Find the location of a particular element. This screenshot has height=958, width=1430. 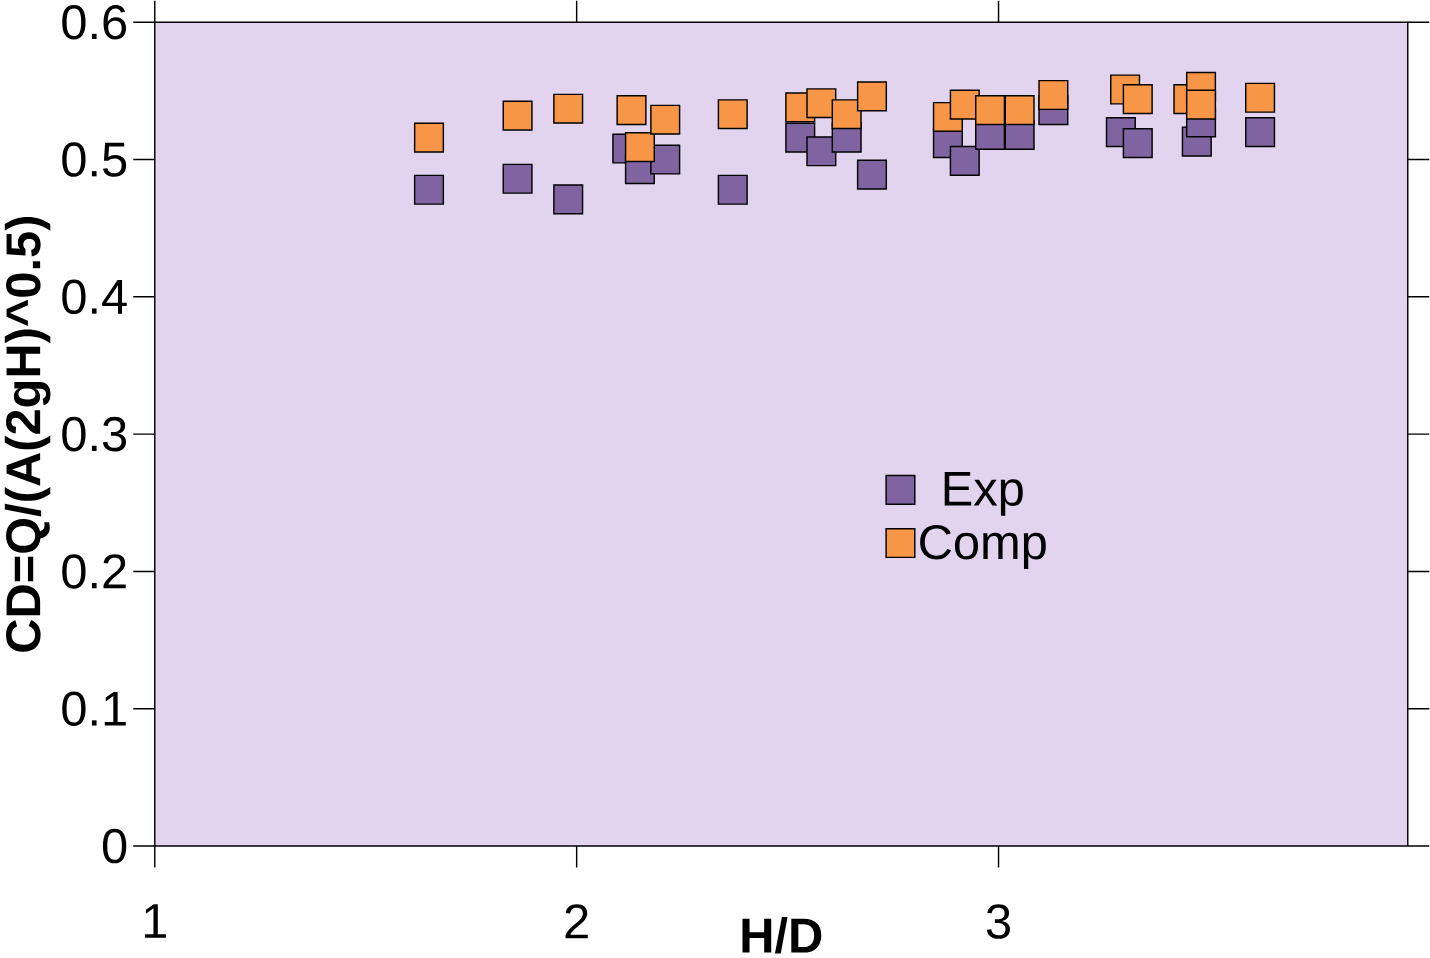

y-tick-label: 0 is located at coordinates (114, 846).